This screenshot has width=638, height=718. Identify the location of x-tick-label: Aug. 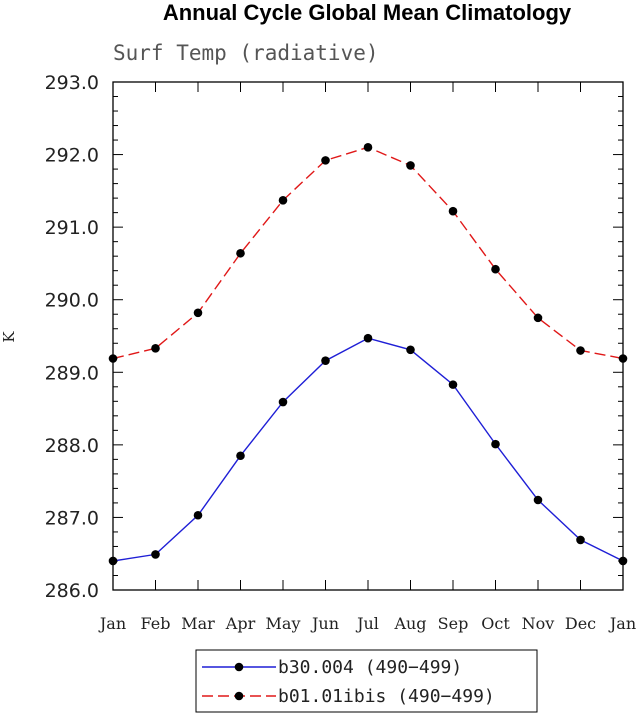
(409, 623).